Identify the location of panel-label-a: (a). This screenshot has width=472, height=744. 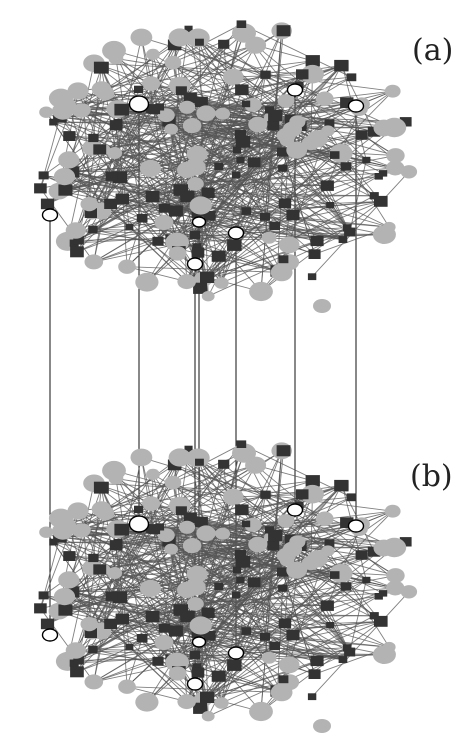
(433, 50).